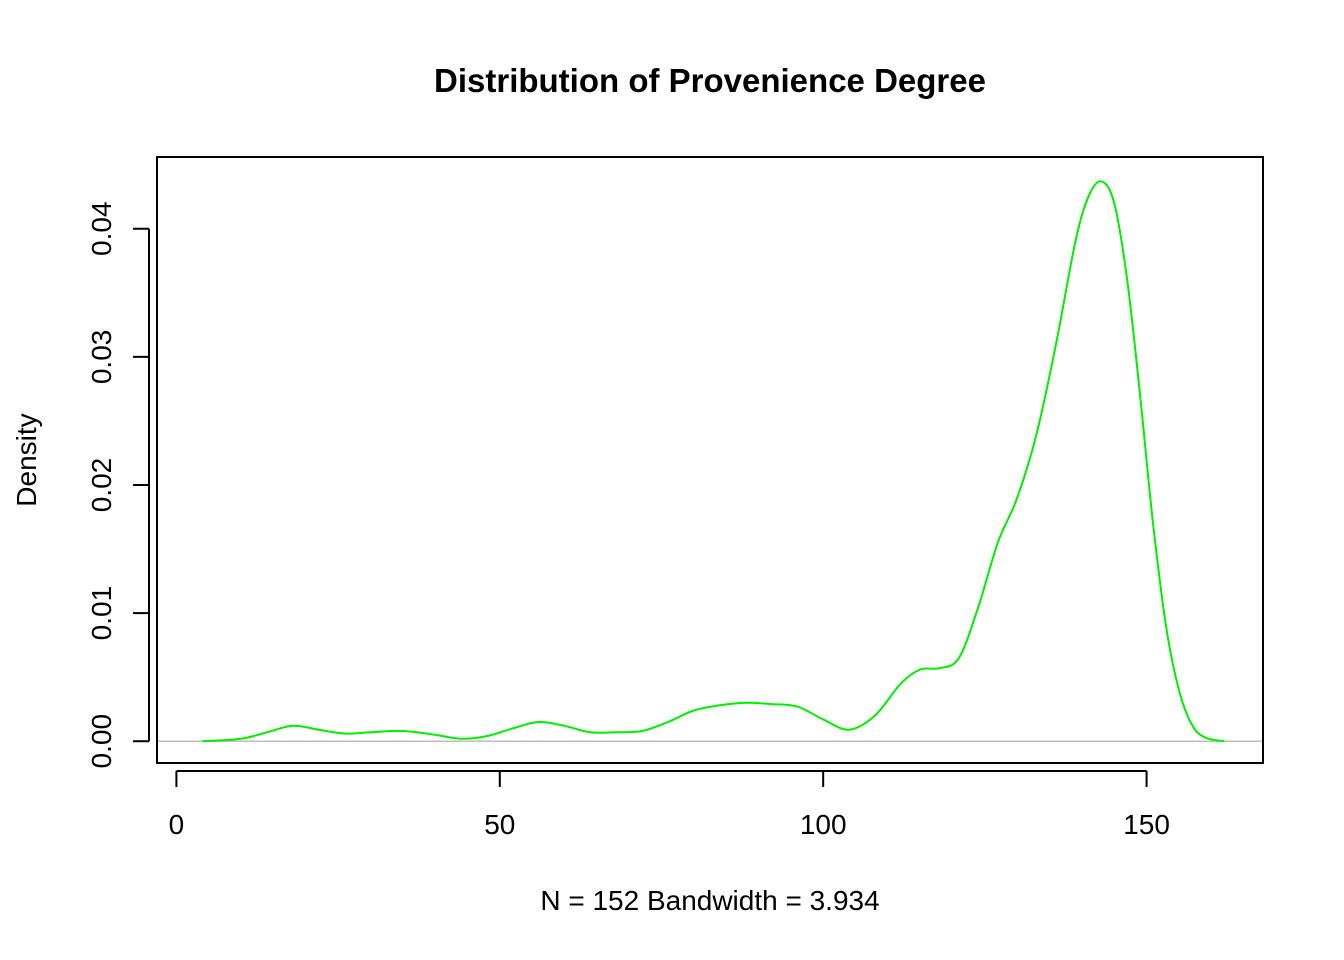  Describe the element at coordinates (101, 613) in the screenshot. I see `y-tick-label: 0.01` at that location.